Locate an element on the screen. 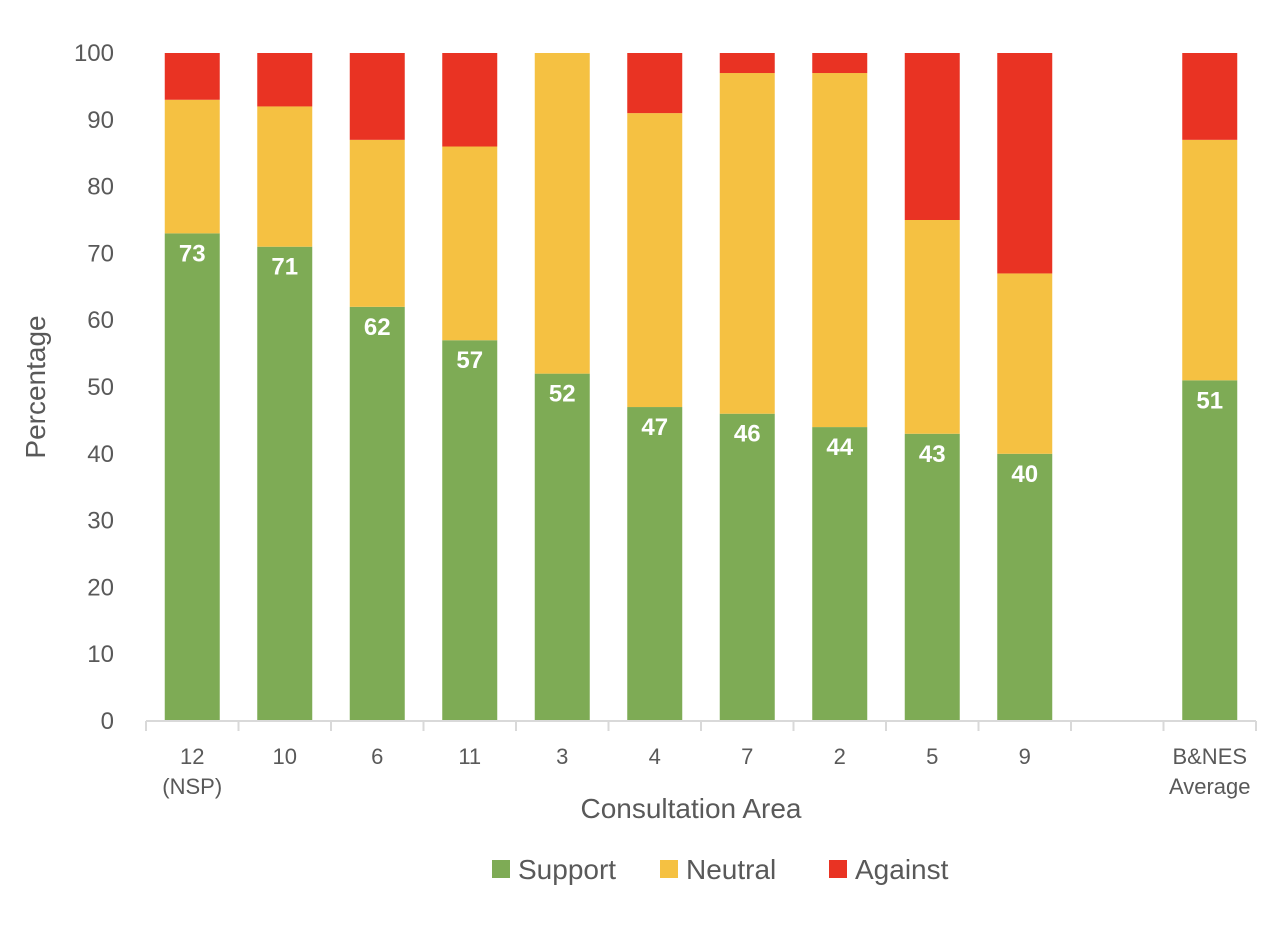 The height and width of the screenshot is (926, 1266). x-axis-title: Consultation Area is located at coordinates (690, 808).